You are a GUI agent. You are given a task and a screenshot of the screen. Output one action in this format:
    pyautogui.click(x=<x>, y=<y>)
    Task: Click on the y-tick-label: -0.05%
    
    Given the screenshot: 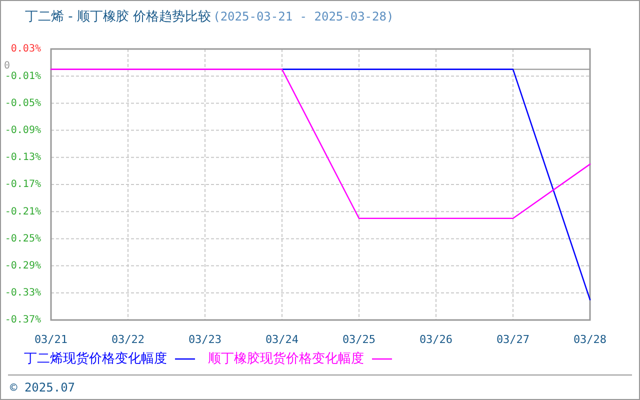 What is the action you would take?
    pyautogui.click(x=22, y=103)
    